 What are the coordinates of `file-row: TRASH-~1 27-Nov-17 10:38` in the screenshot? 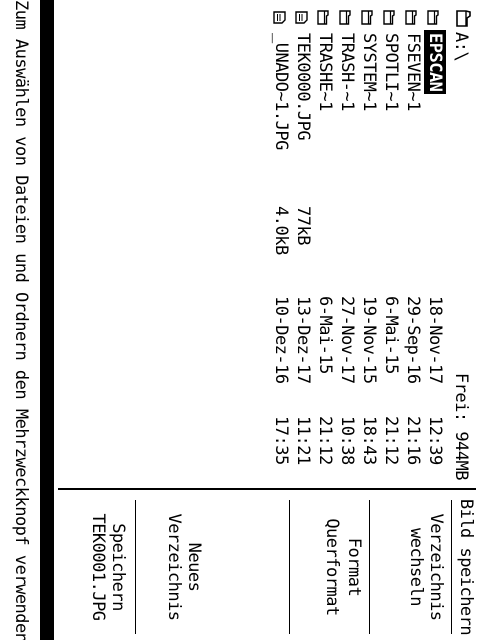 It's located at (347, 247).